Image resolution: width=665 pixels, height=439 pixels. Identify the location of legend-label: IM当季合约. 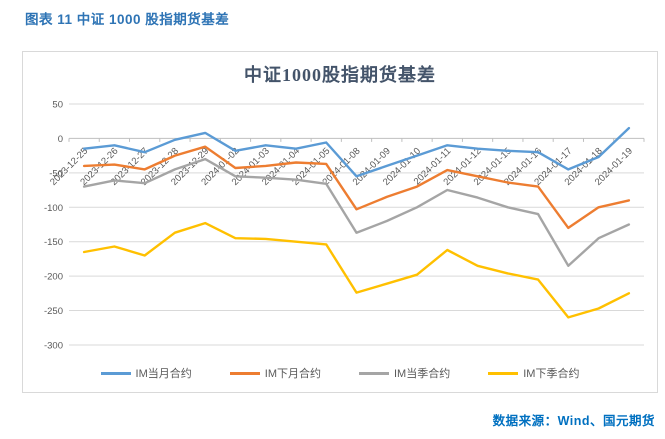
(422, 374).